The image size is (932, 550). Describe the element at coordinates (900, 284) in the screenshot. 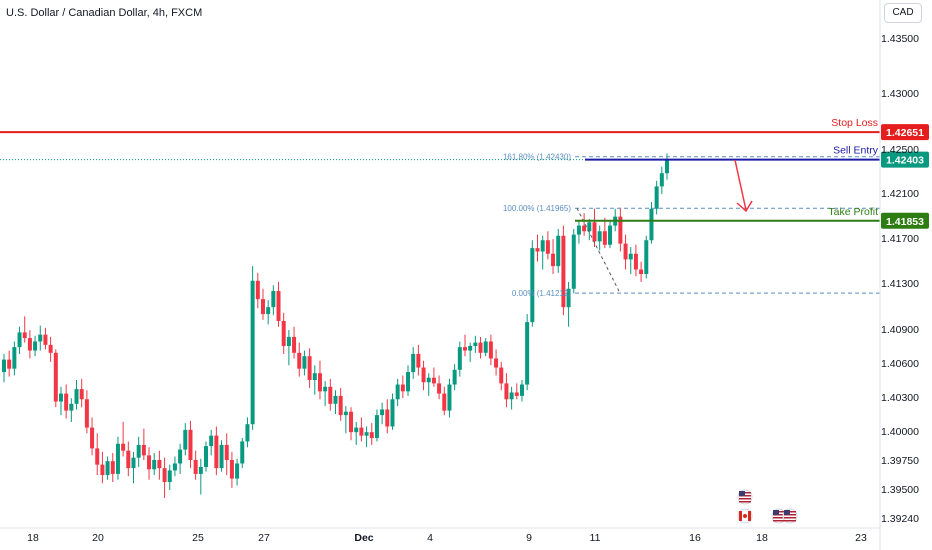

I see `price-tick-label: 1.41300` at that location.